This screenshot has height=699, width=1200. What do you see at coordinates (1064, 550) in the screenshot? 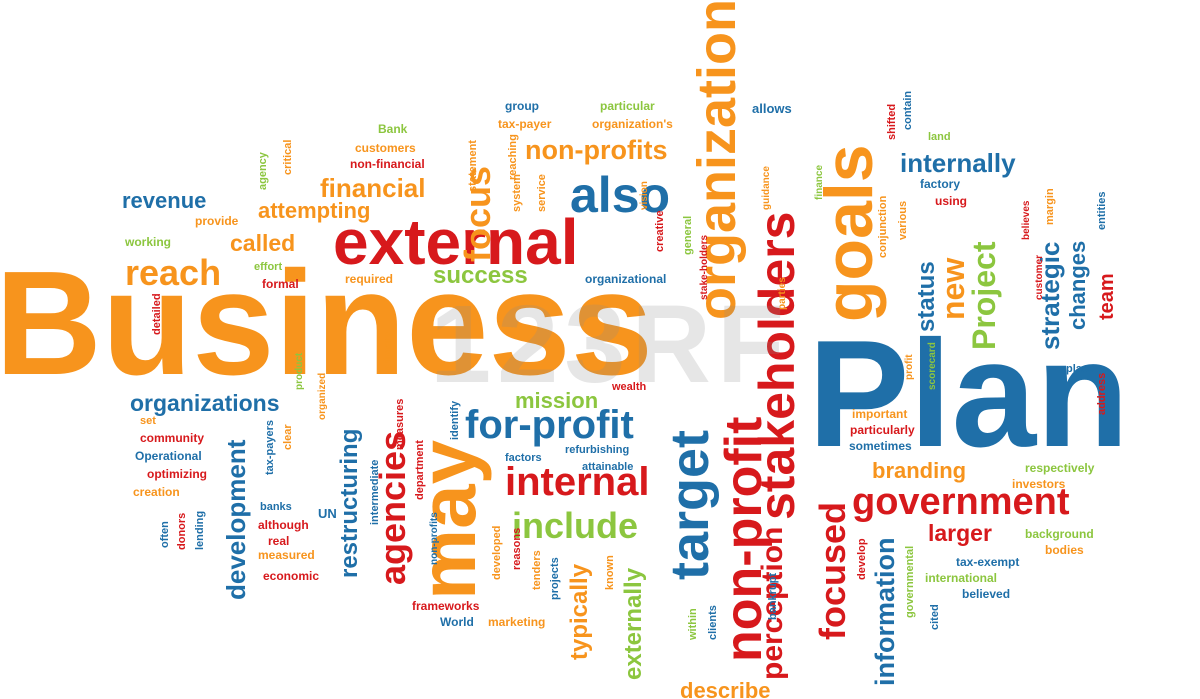
I see `word-cloud-word: bodies` at bounding box center [1064, 550].